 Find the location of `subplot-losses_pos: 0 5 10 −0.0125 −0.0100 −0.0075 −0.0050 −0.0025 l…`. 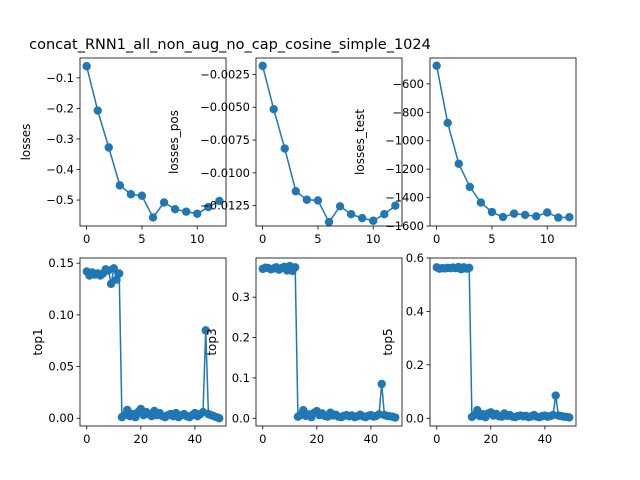

subplot-losses_pos: 0 5 10 −0.0125 −0.0100 −0.0075 −0.0050 −0.0025 l… is located at coordinates (285, 151).